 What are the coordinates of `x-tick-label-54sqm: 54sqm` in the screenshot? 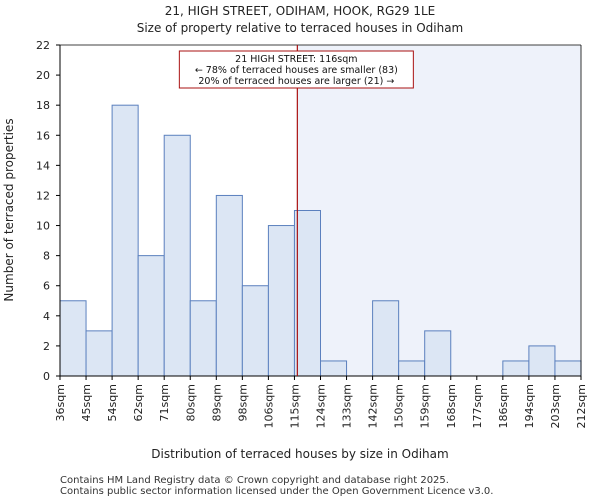 It's located at (112, 402).